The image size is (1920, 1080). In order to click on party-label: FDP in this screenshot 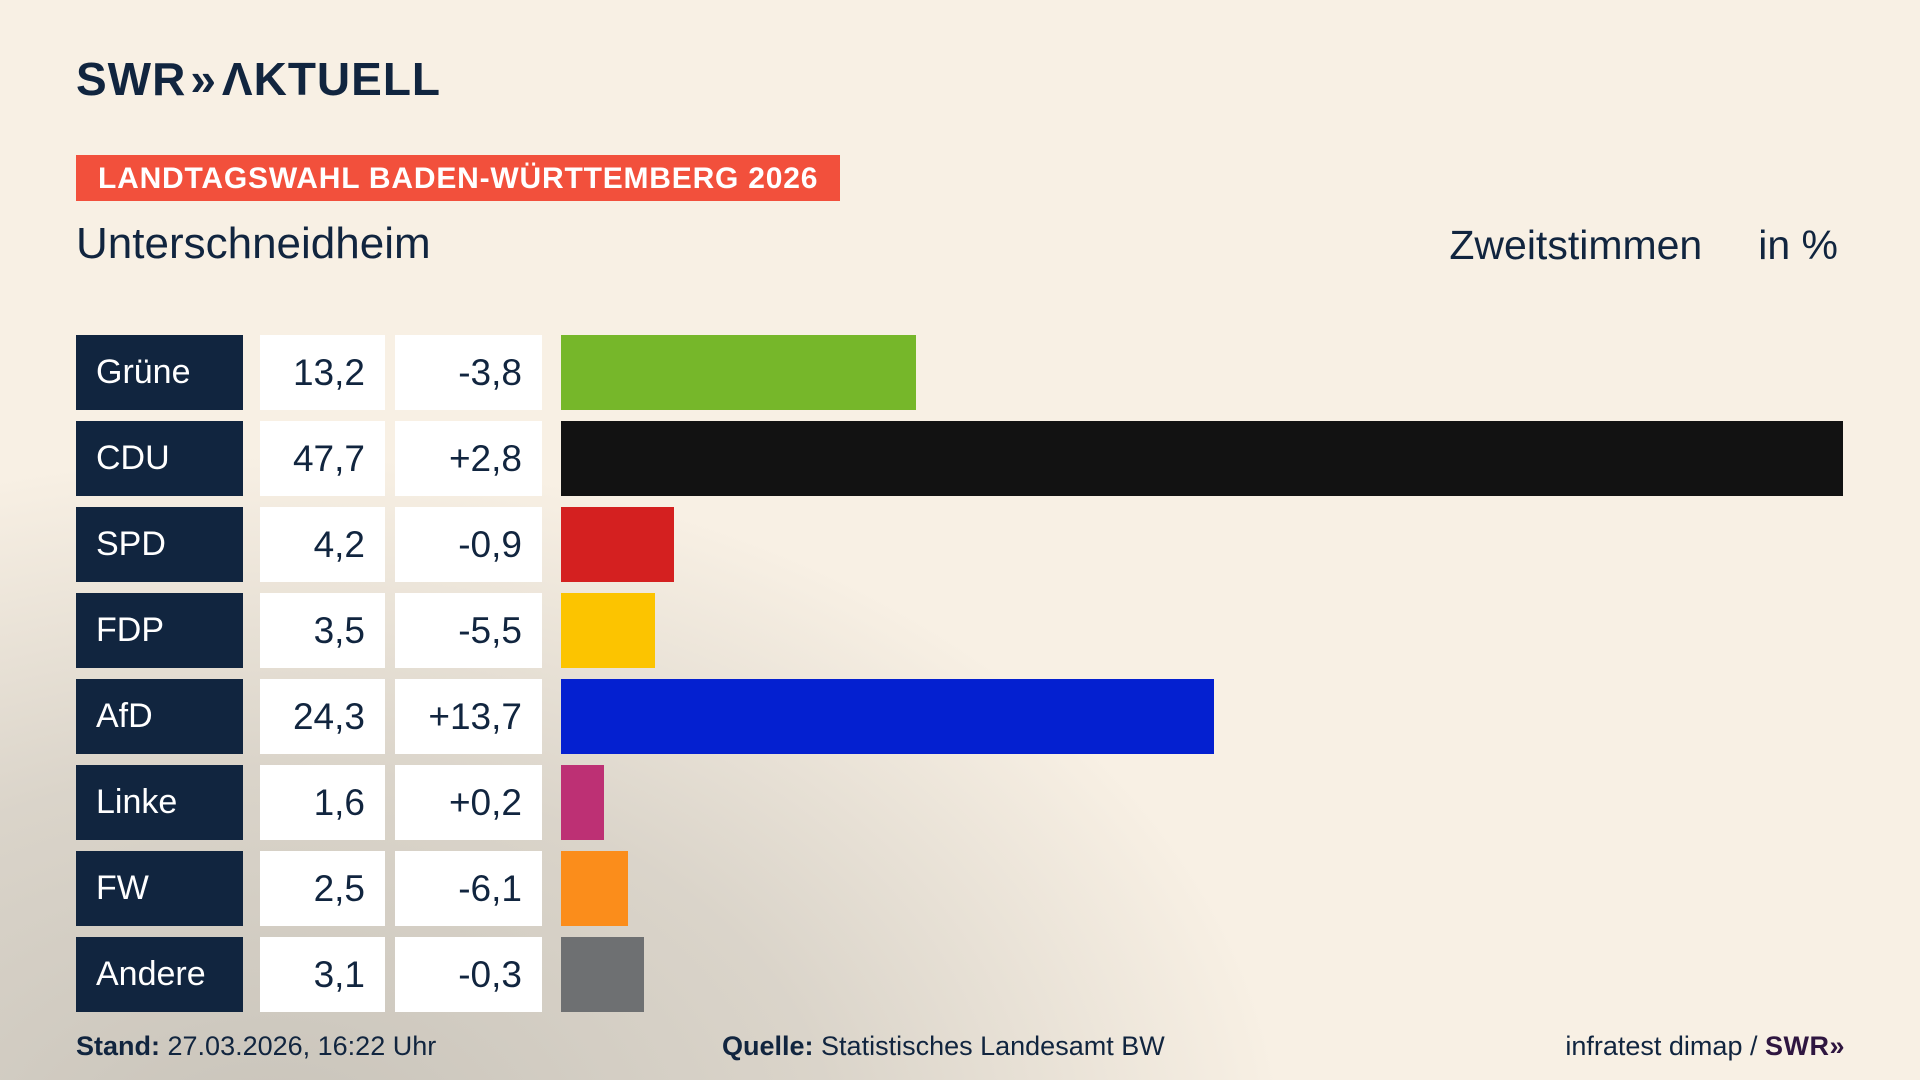, I will do `click(159, 630)`.